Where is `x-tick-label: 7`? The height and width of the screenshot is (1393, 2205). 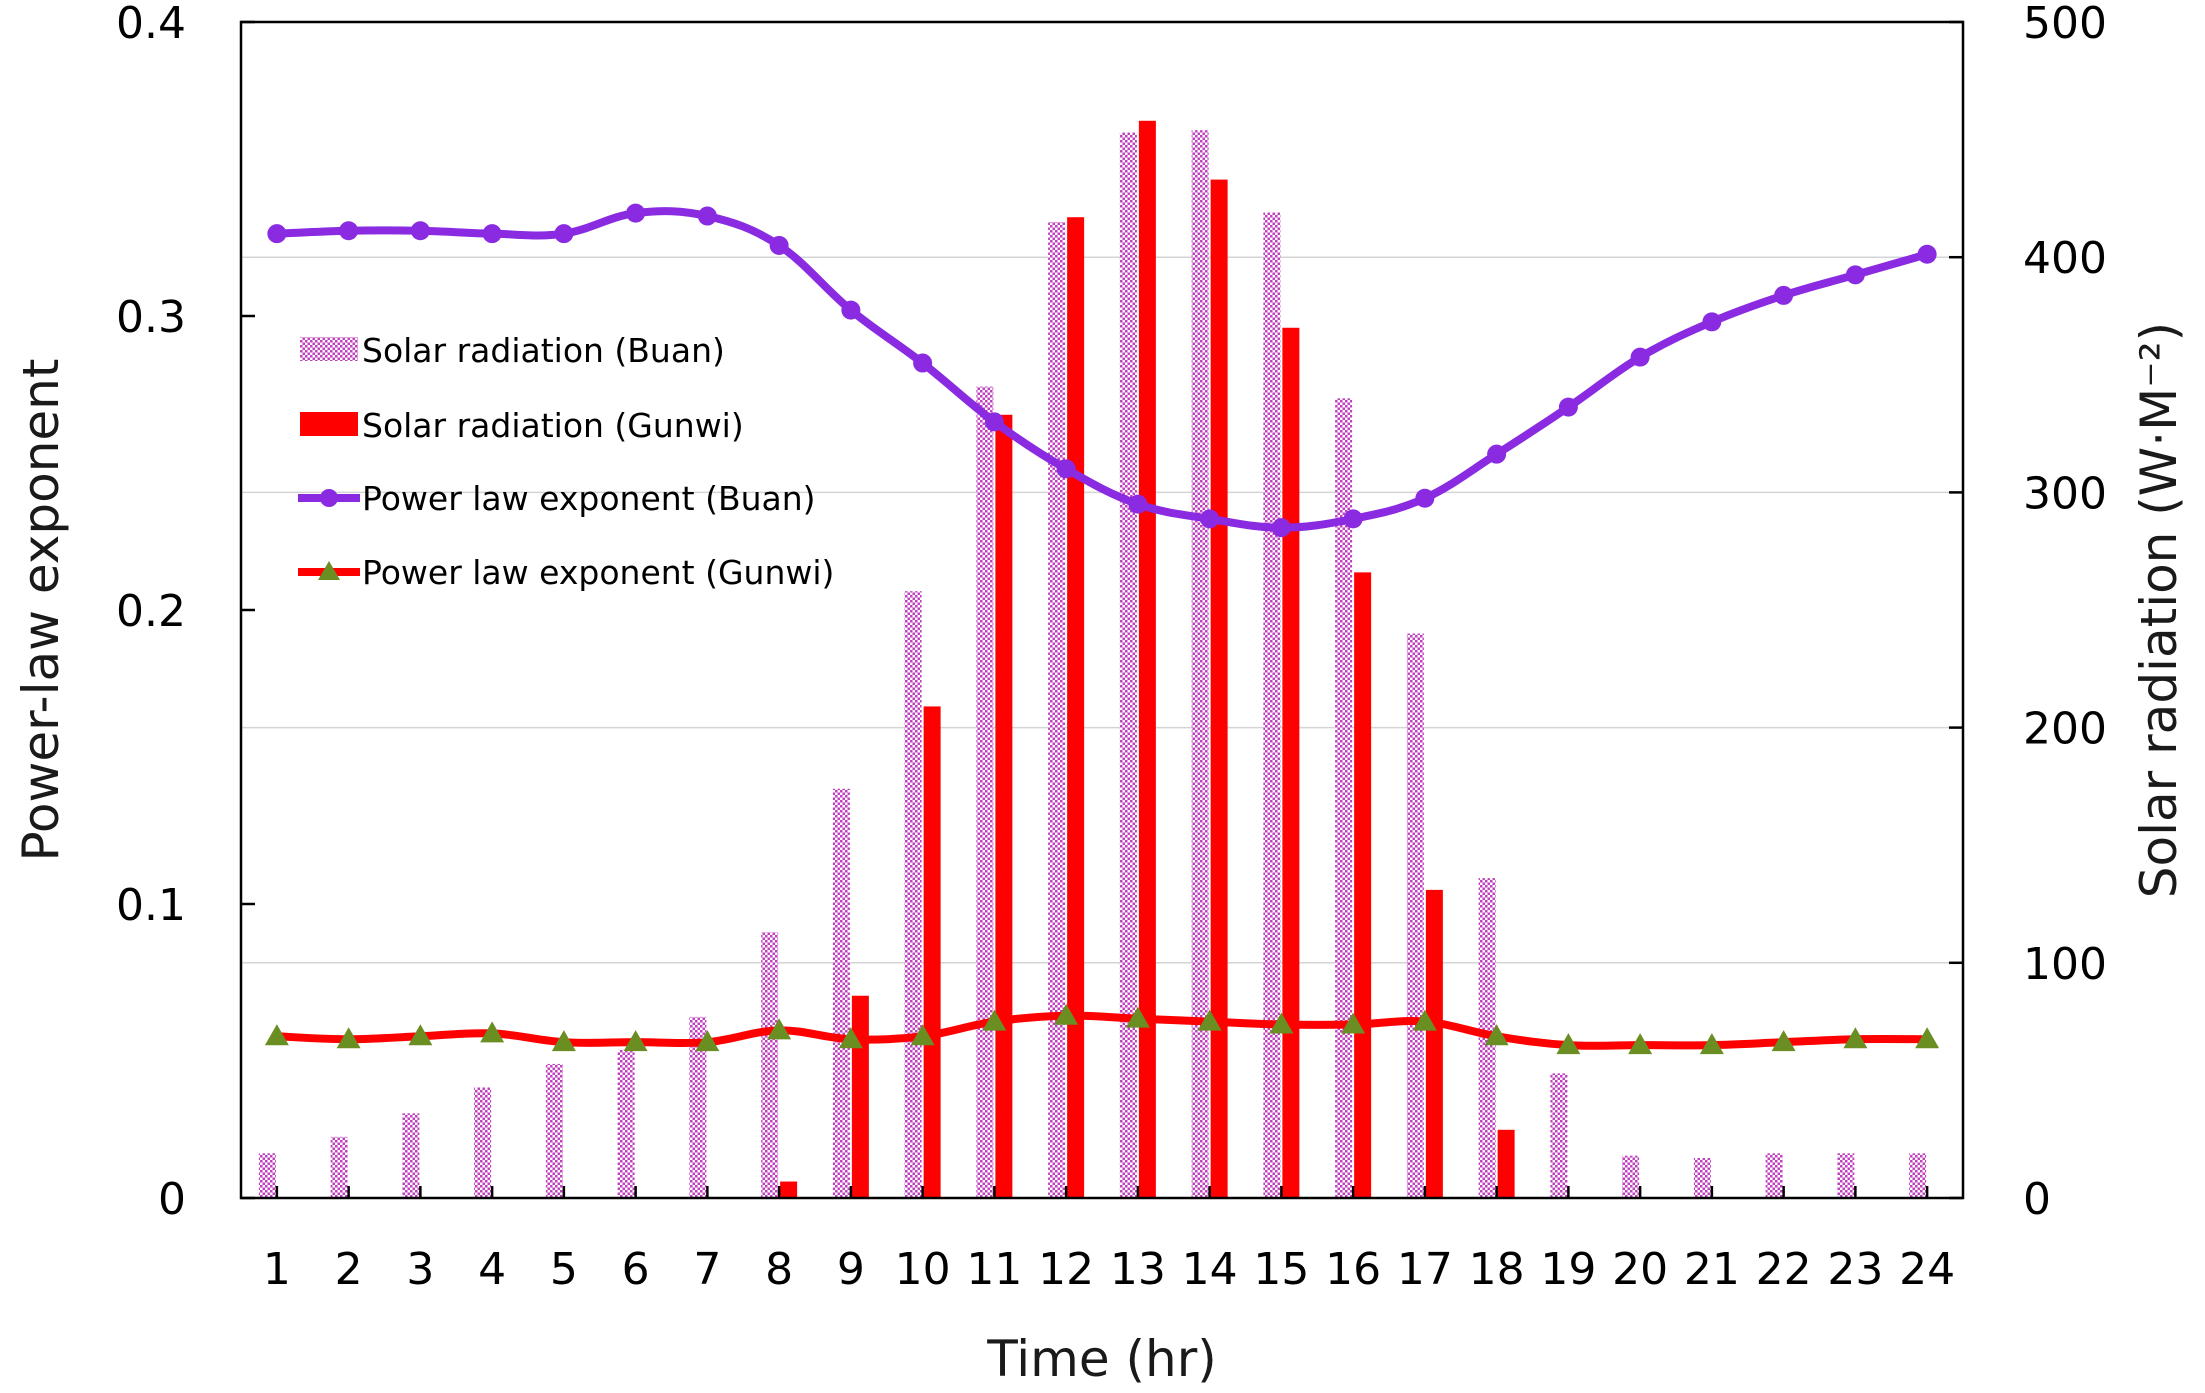 x-tick-label: 7 is located at coordinates (707, 1269).